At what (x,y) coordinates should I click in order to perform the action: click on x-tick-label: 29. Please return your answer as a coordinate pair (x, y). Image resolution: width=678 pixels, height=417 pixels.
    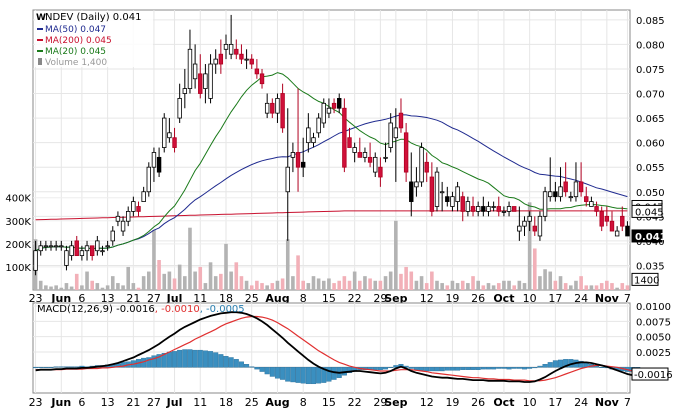
    Looking at the image, I should click on (380, 402).